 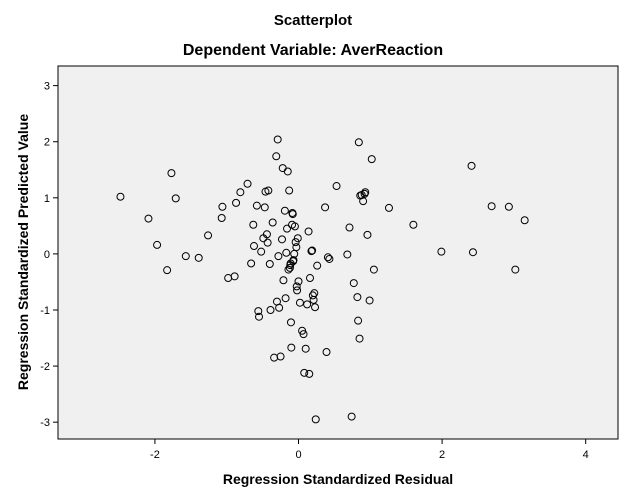 What do you see at coordinates (47, 87) in the screenshot?
I see `y-tick-label: 3` at bounding box center [47, 87].